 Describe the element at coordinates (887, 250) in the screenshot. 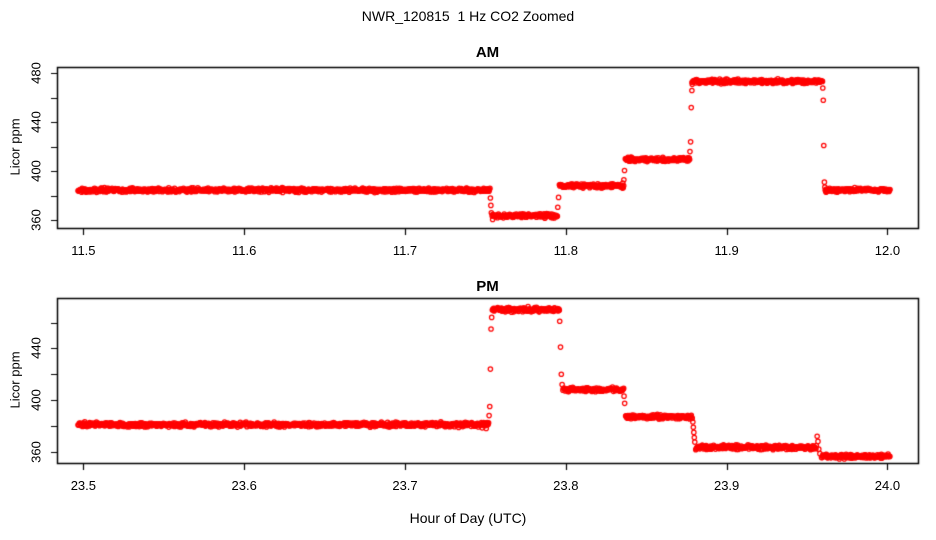

I see `x-tick-label: 12.0` at that location.